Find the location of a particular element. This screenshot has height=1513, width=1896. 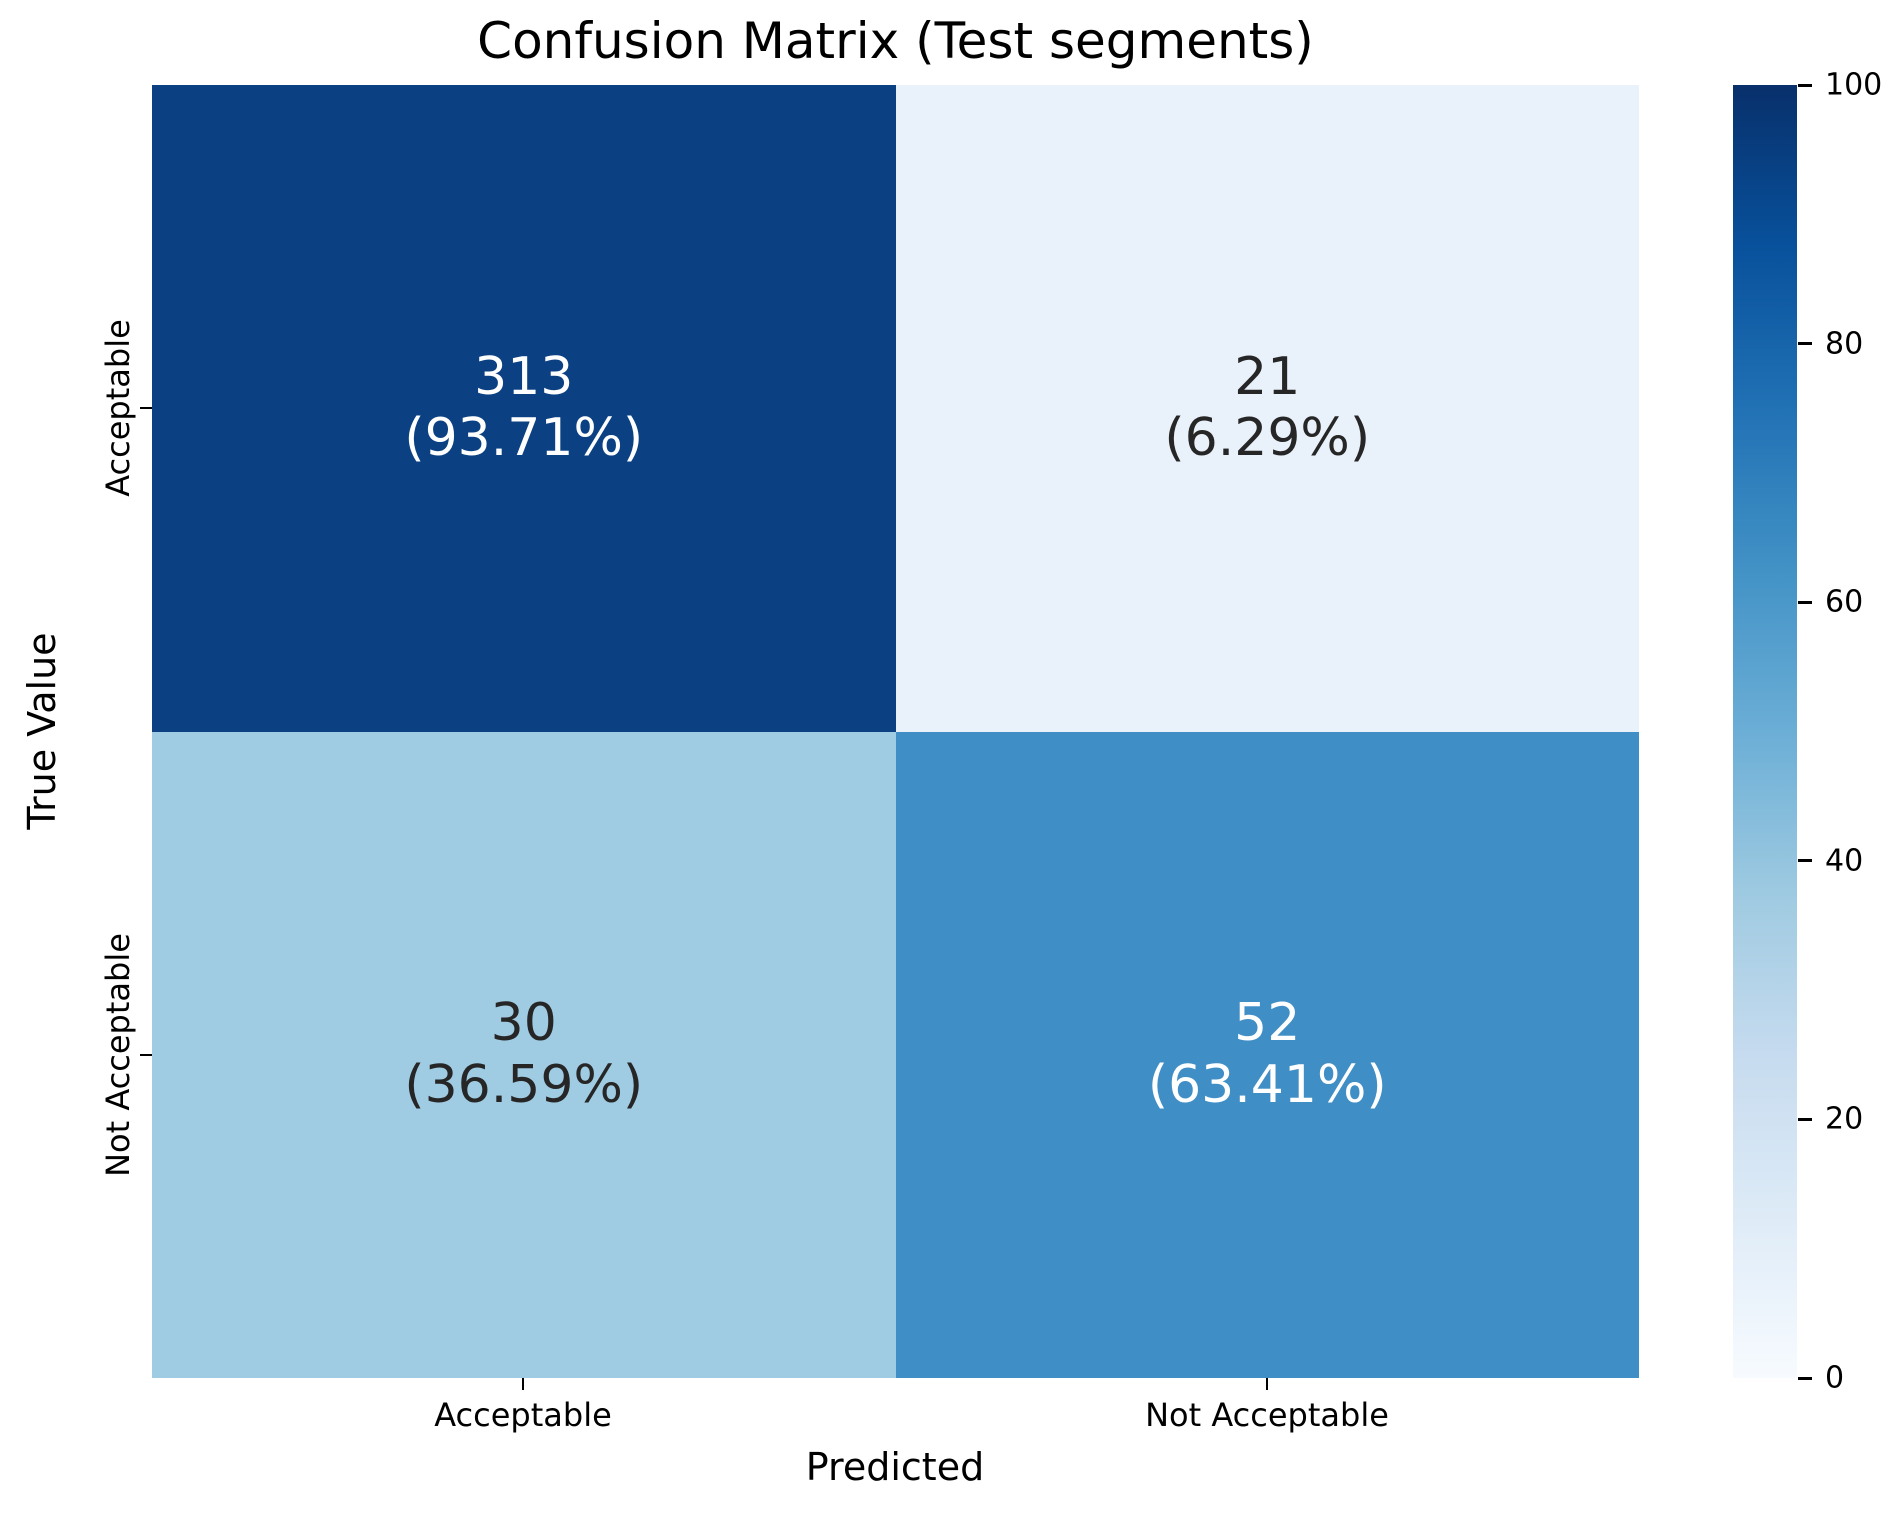

colorbar-tick-label: 20 is located at coordinates (1844, 1119).